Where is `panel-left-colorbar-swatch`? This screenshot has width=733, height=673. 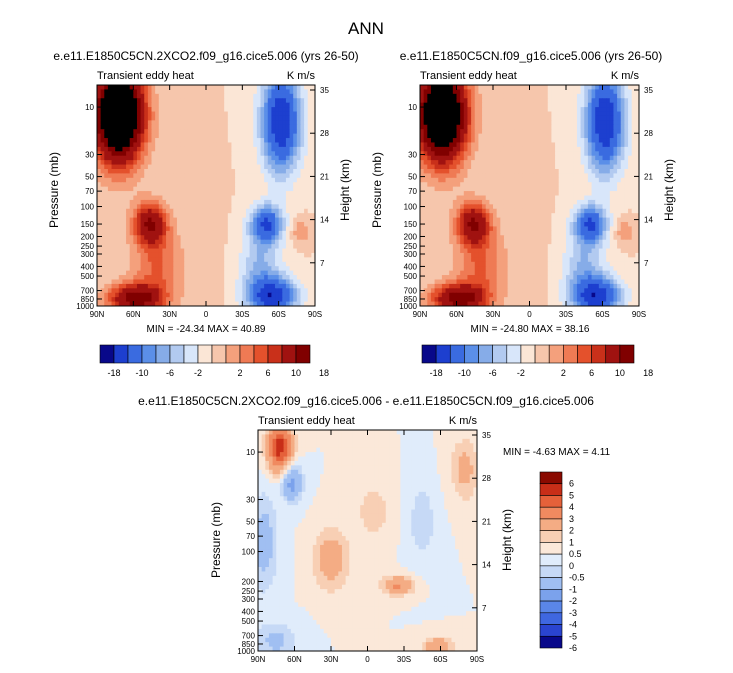
panel-left-colorbar-swatch is located at coordinates (261, 354).